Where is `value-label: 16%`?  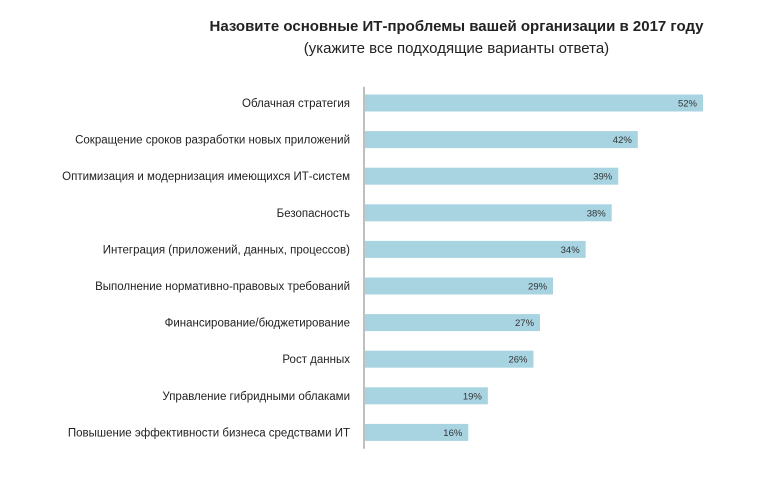 value-label: 16% is located at coordinates (453, 433).